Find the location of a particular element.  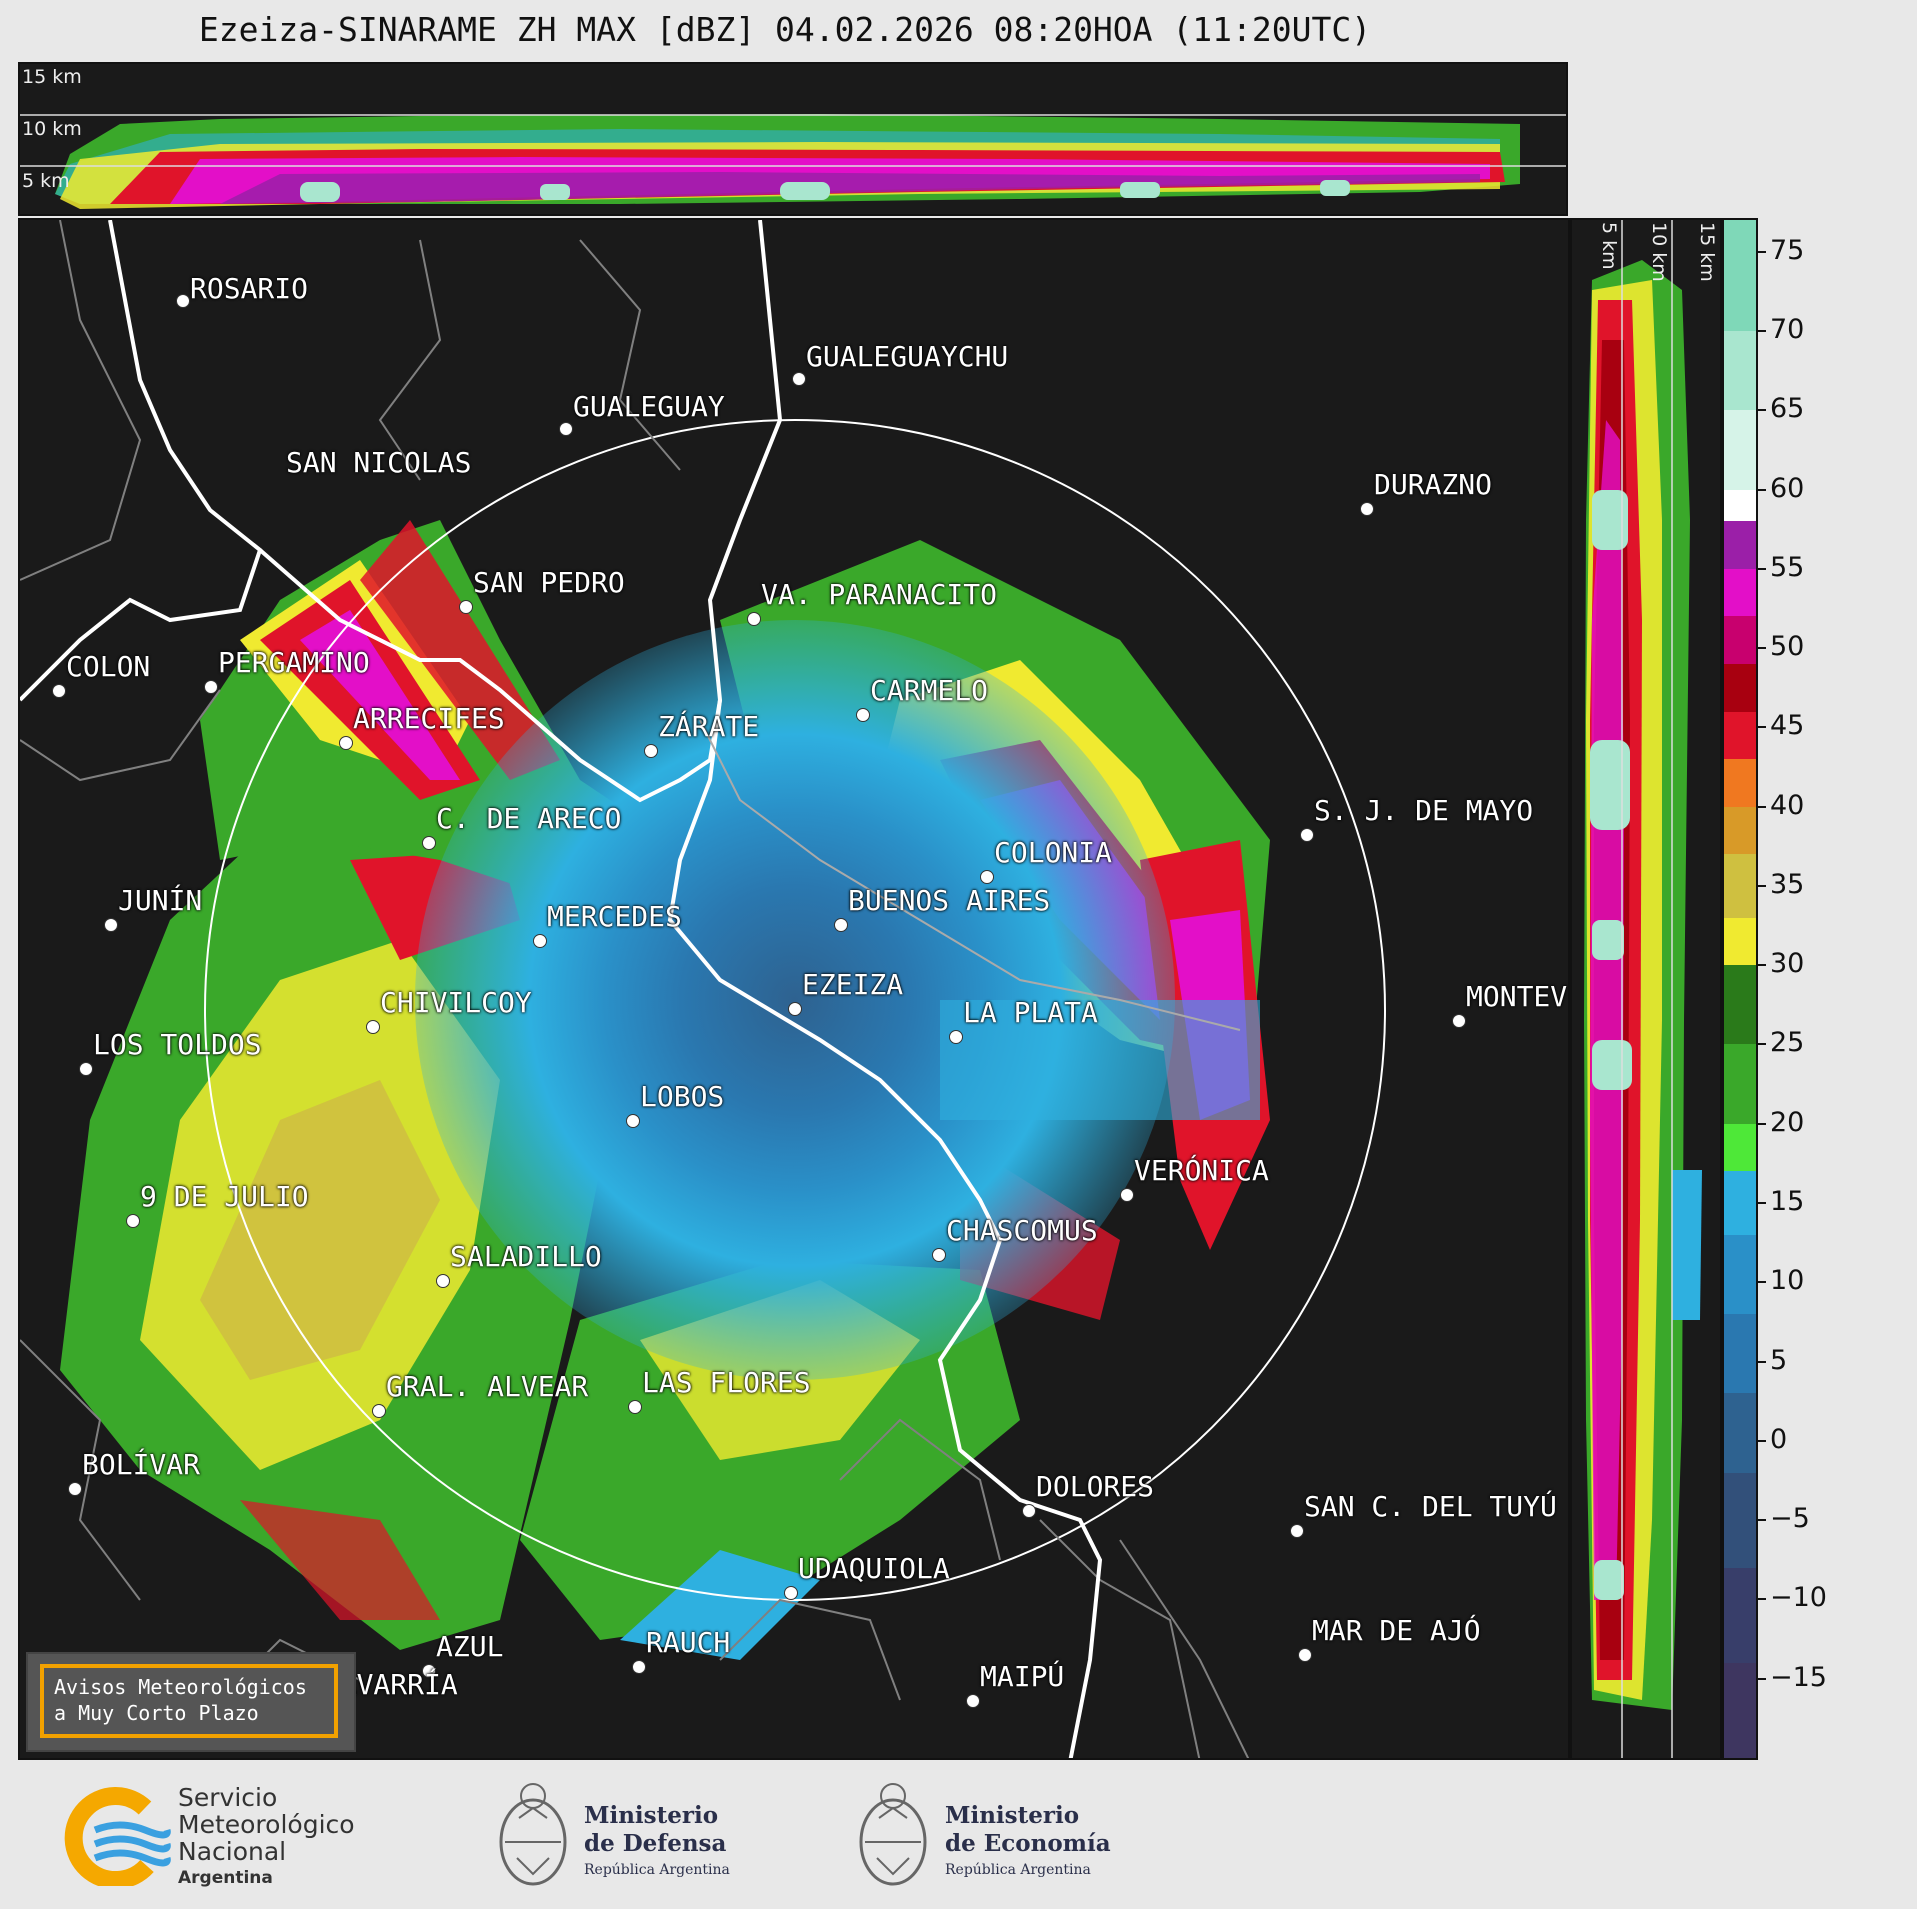

smn-logo-icon is located at coordinates (117, 1836).